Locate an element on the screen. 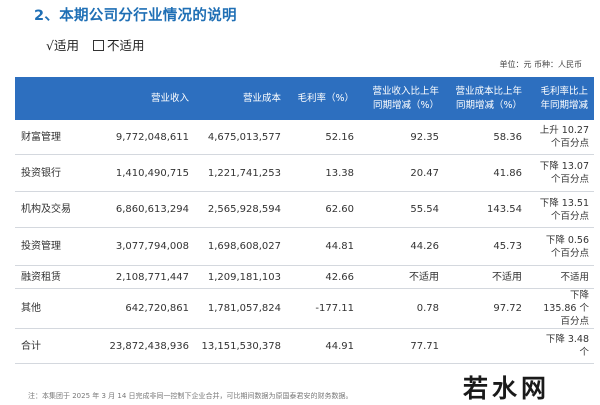  margin-change-cell: 下降 13.07 个百分点 is located at coordinates (561, 173).